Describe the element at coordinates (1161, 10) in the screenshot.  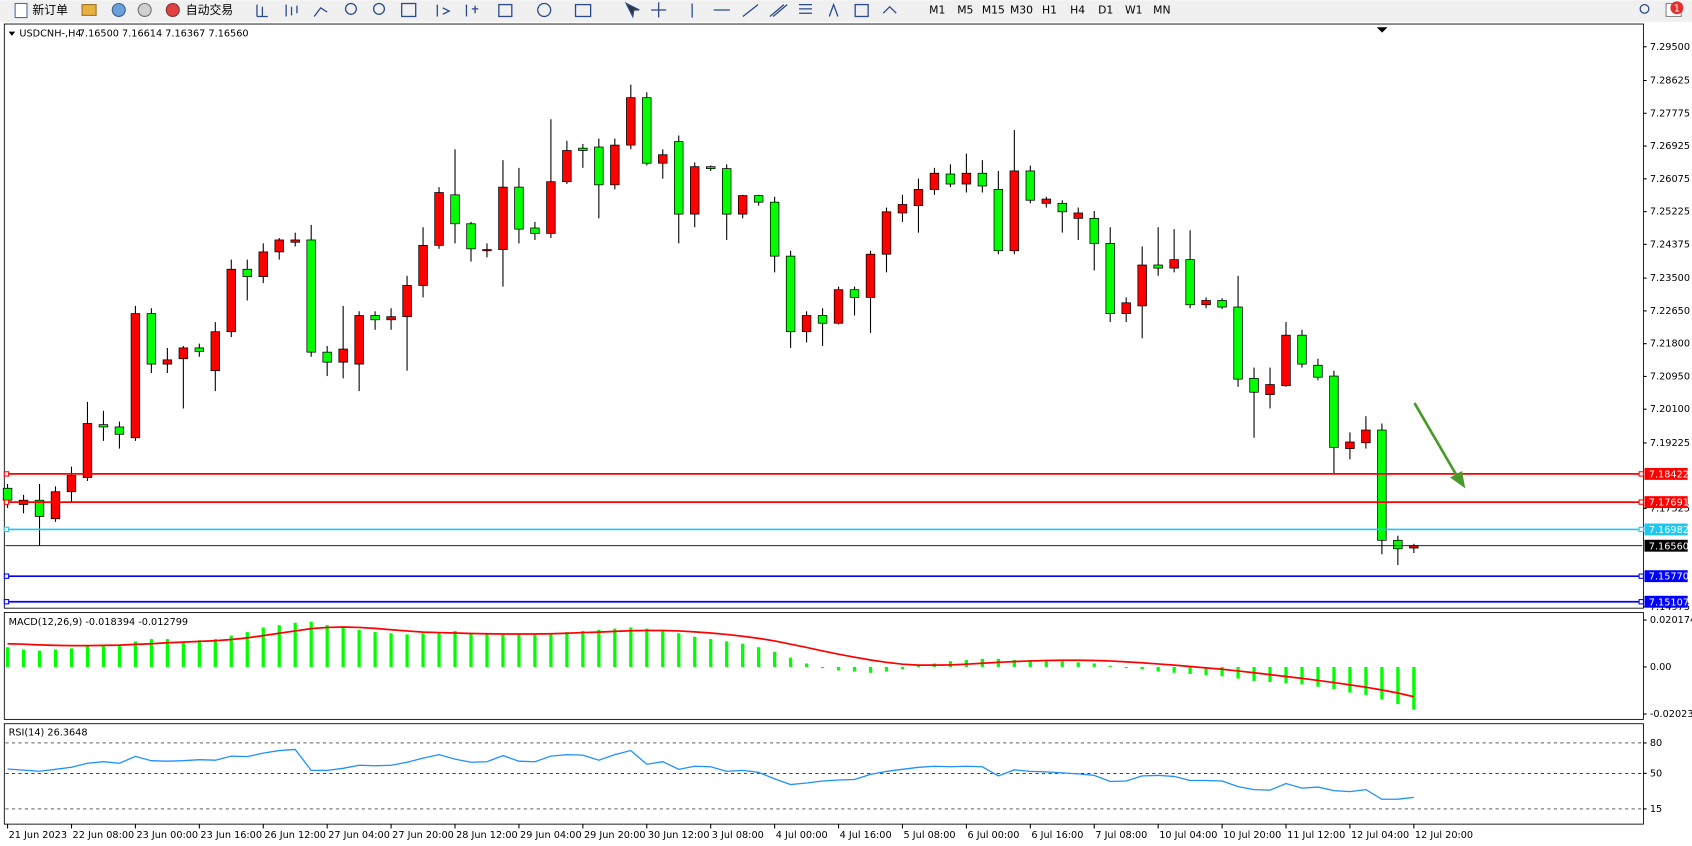
I see `timeframe-button: MN` at that location.